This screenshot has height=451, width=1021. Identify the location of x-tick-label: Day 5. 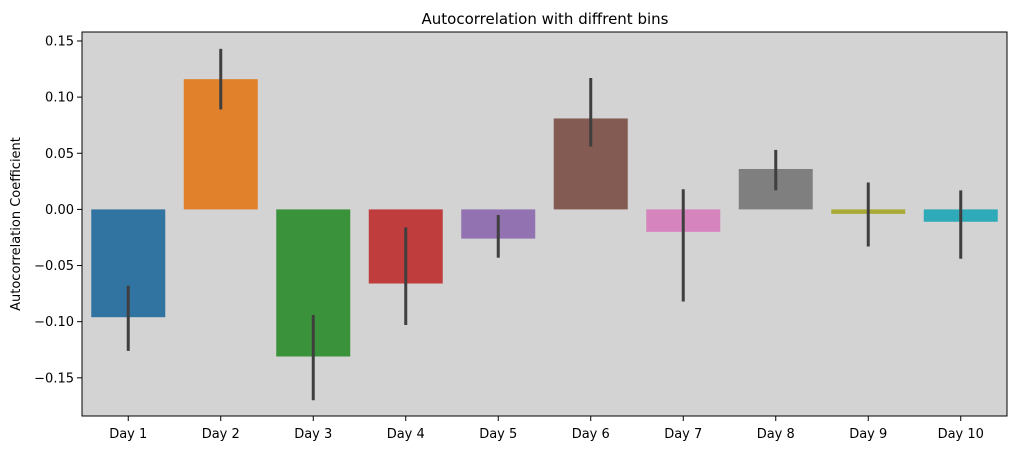
(498, 434).